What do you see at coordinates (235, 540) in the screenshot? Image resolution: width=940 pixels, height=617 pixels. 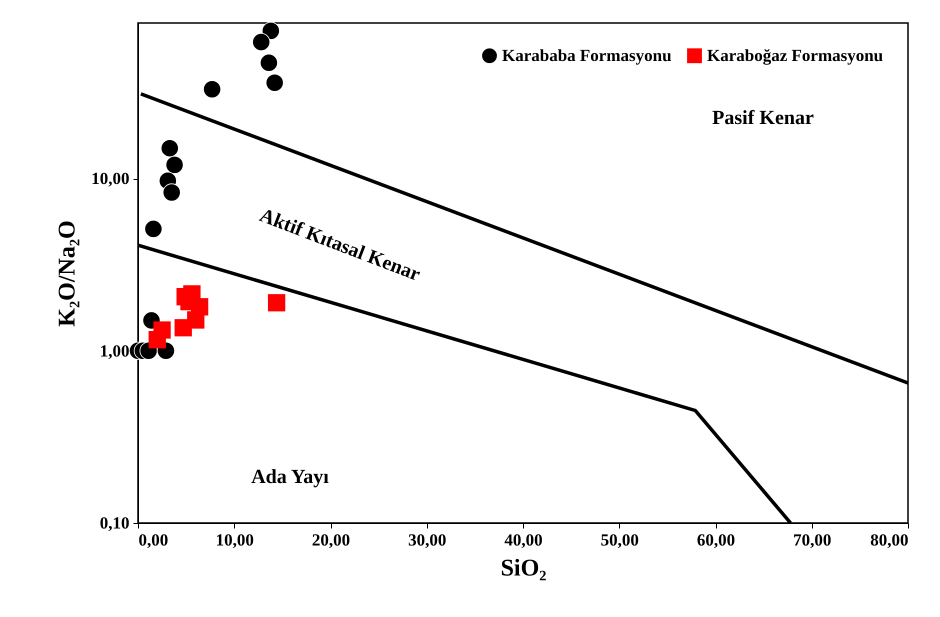 I see `x-tick-label: 10,00` at bounding box center [235, 540].